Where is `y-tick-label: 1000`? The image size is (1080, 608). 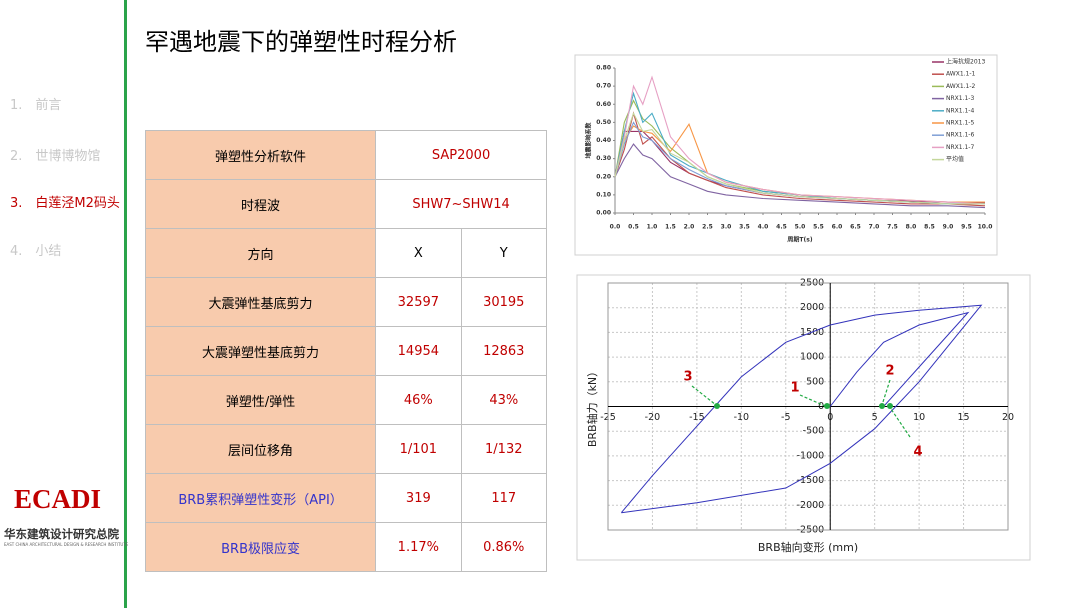
y-tick-label: 1000 is located at coordinates (812, 357).